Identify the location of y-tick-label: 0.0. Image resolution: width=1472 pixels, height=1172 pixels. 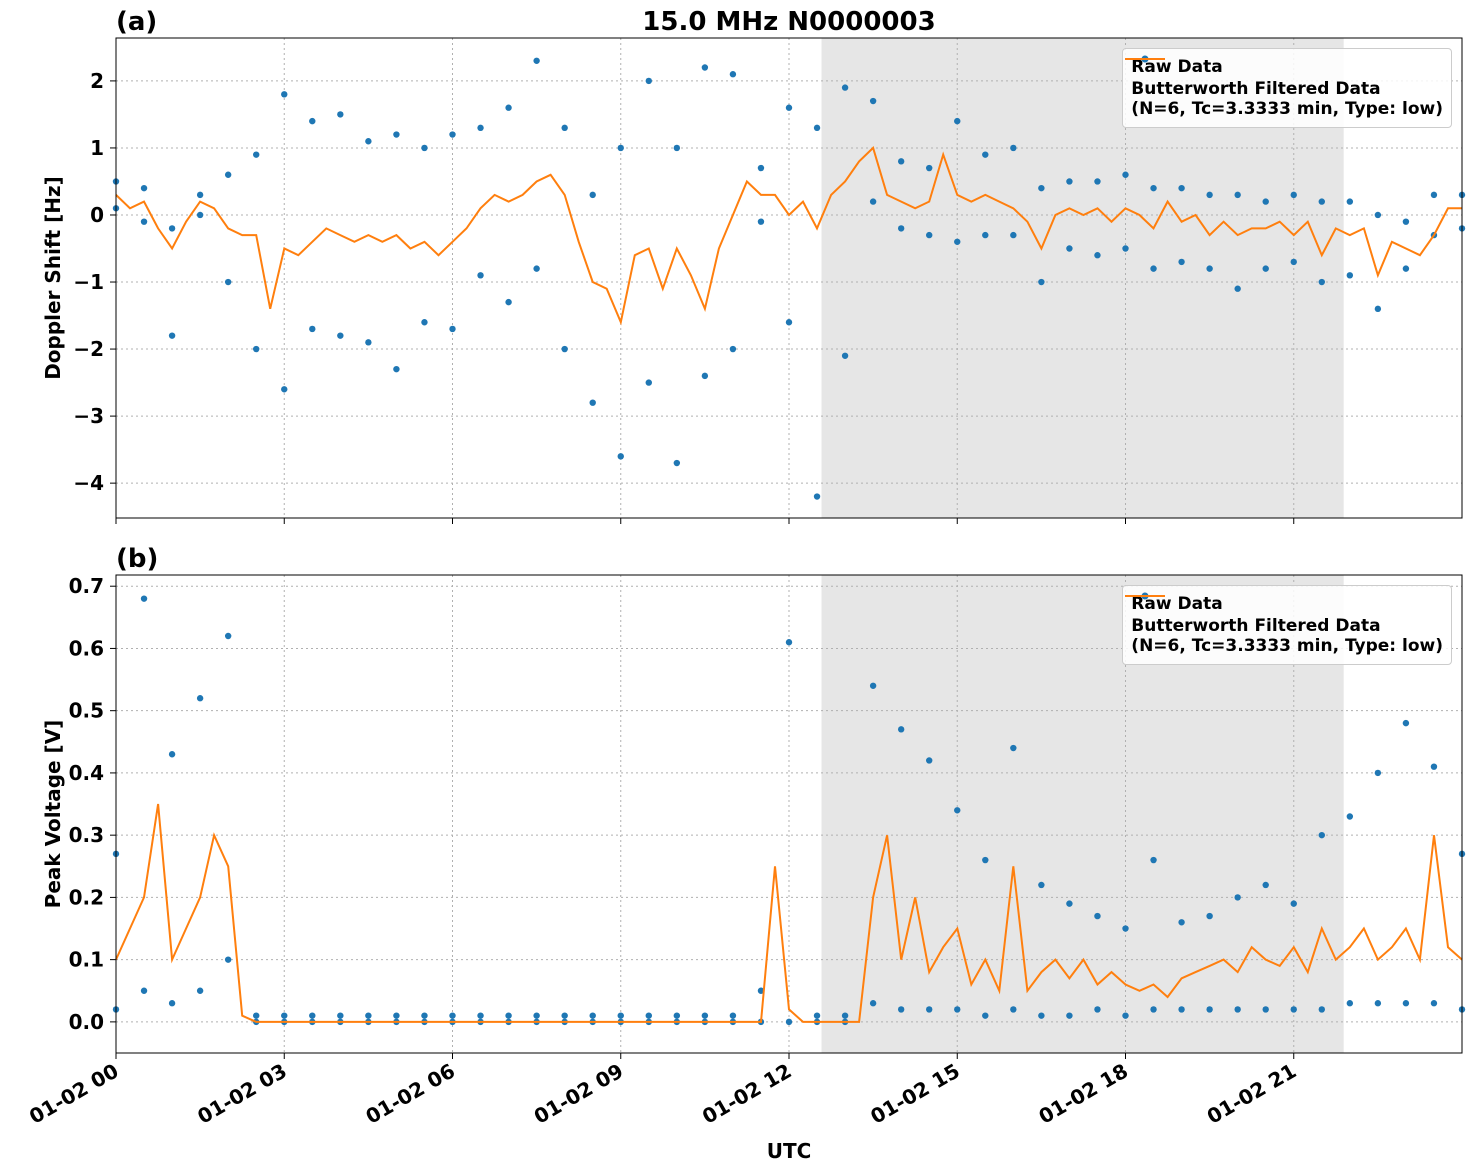
(86, 1022).